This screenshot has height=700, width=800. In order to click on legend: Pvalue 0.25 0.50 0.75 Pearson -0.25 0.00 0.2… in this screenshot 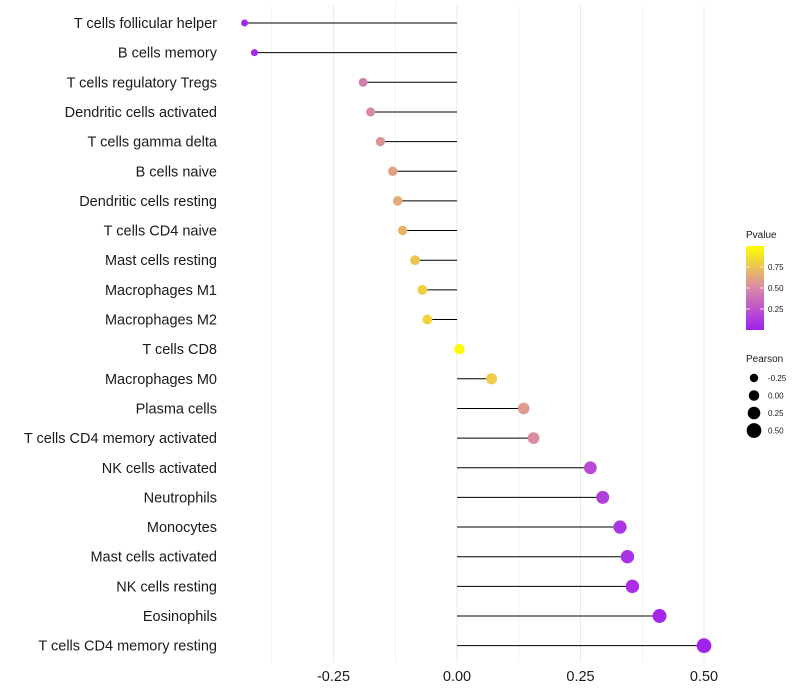, I will do `click(766, 334)`.